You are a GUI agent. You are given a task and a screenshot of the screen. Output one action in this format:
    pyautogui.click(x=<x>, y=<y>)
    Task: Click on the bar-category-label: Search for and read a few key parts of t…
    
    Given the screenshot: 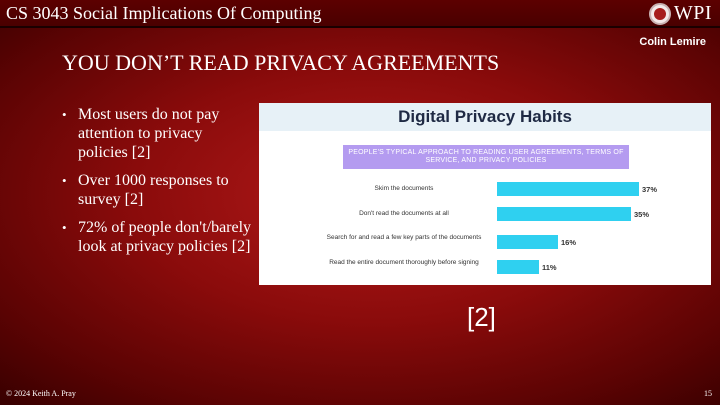 What is the action you would take?
    pyautogui.click(x=404, y=237)
    